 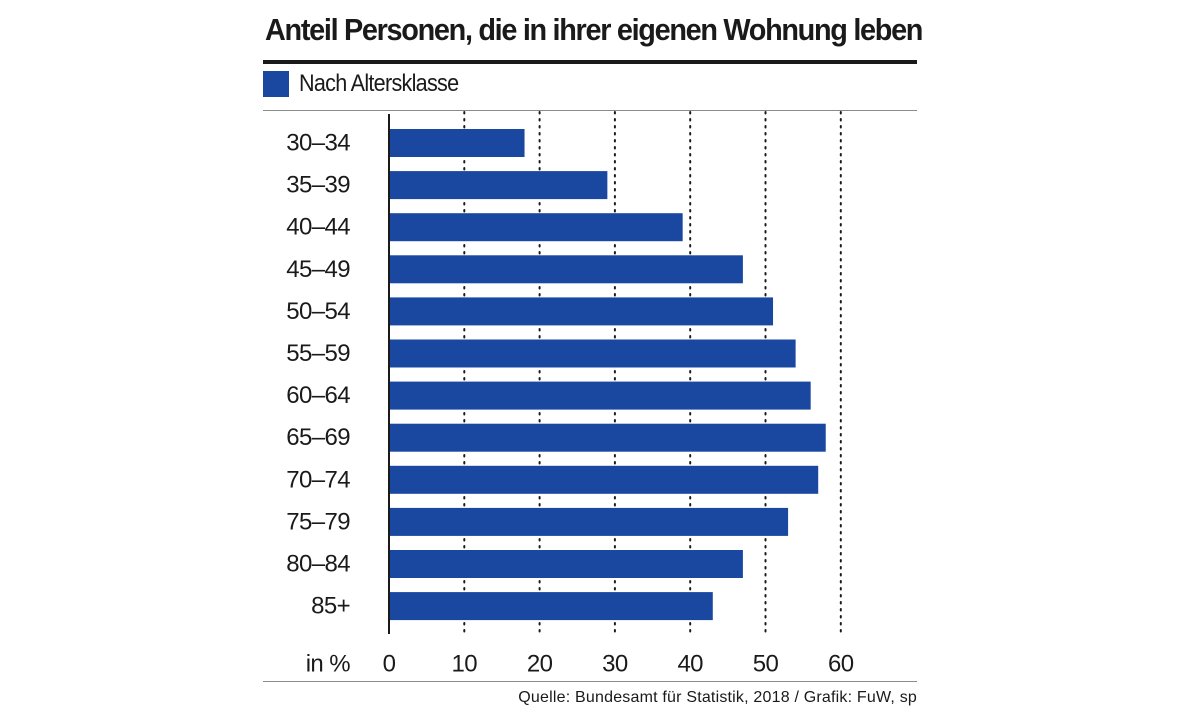 I want to click on tick-label: 60, so click(x=841, y=664).